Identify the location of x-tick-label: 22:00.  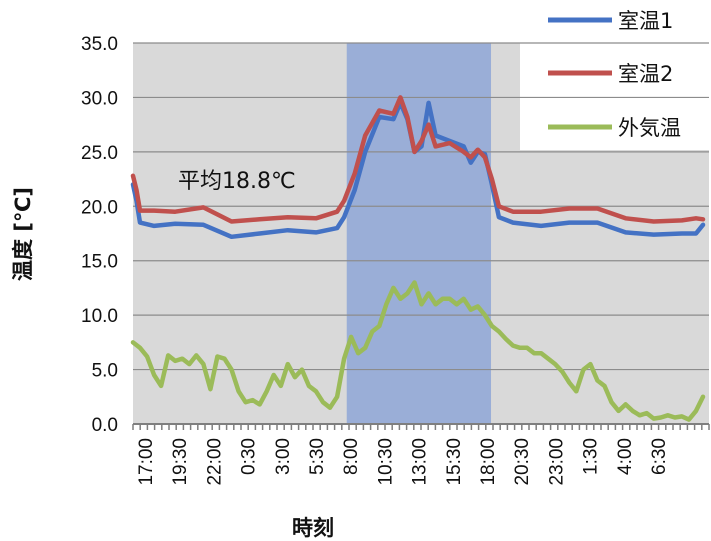
(214, 462).